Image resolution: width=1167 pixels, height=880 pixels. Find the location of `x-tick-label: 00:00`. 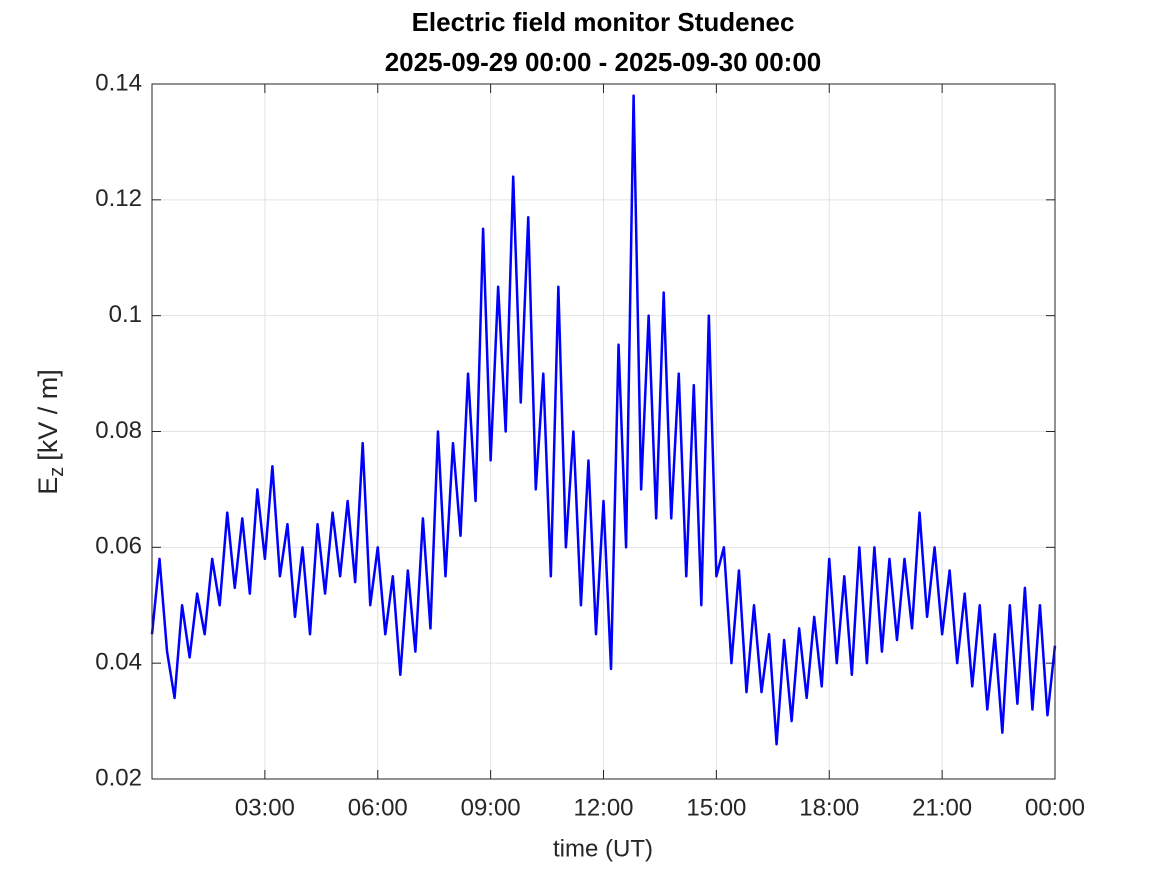

x-tick-label: 00:00 is located at coordinates (1055, 807).